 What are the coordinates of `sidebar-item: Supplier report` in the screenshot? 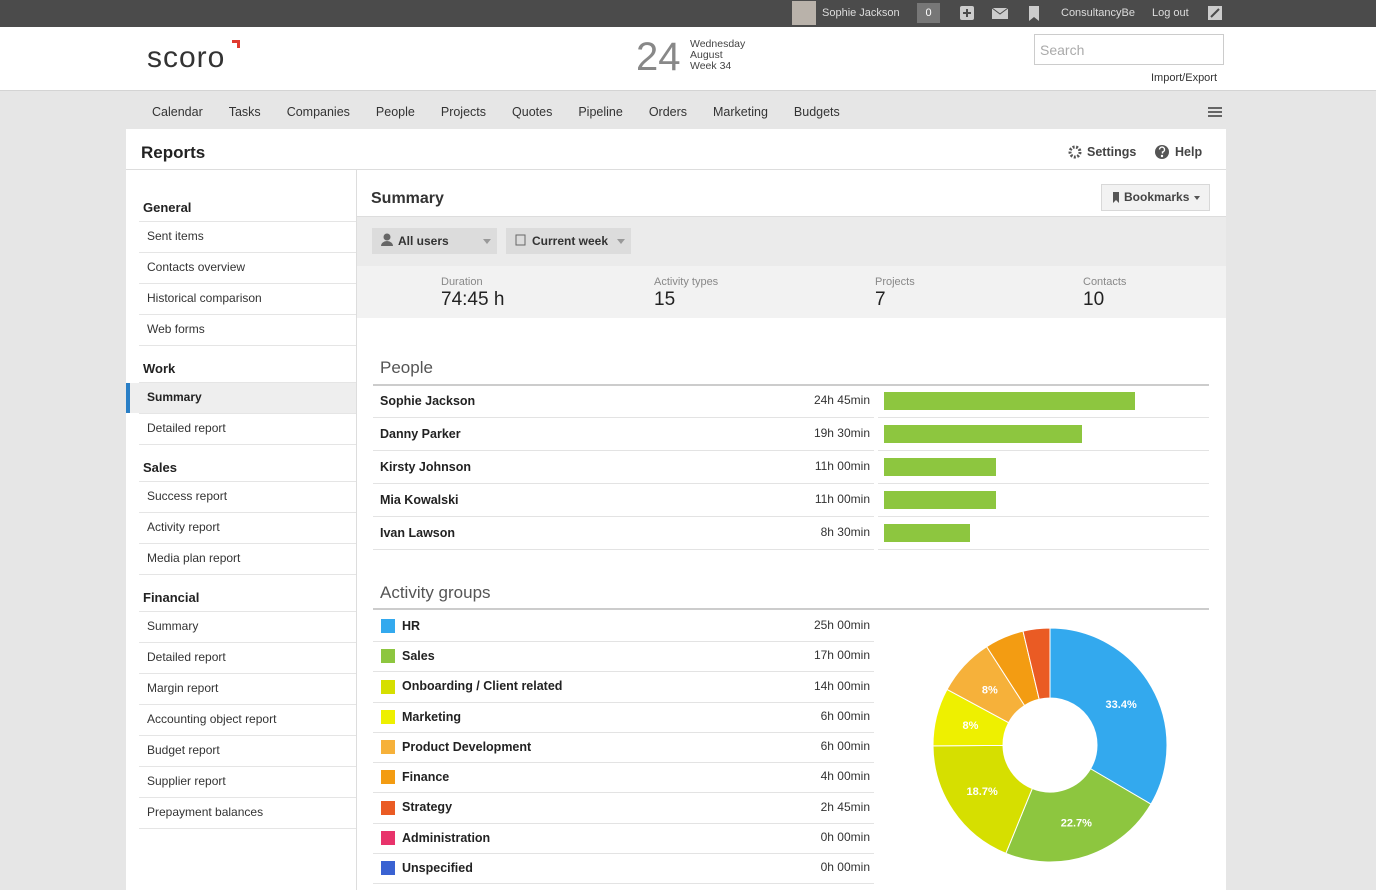 It's located at (186, 781).